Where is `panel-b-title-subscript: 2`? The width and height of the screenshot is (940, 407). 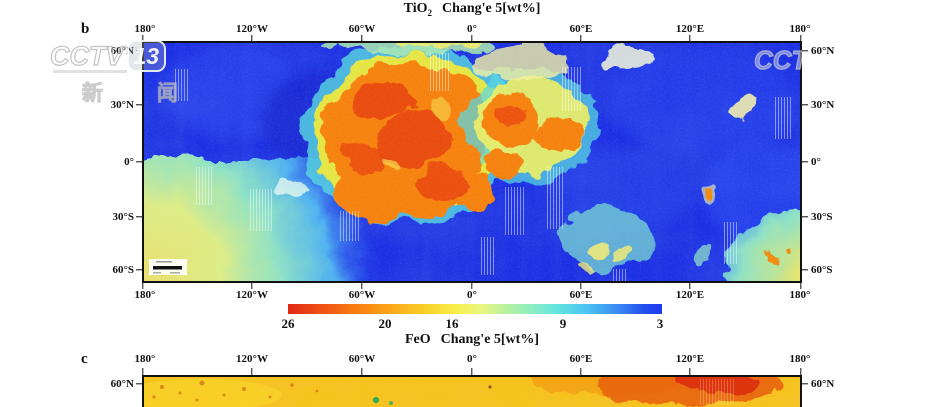
panel-b-title-subscript: 2 is located at coordinates (429, 12).